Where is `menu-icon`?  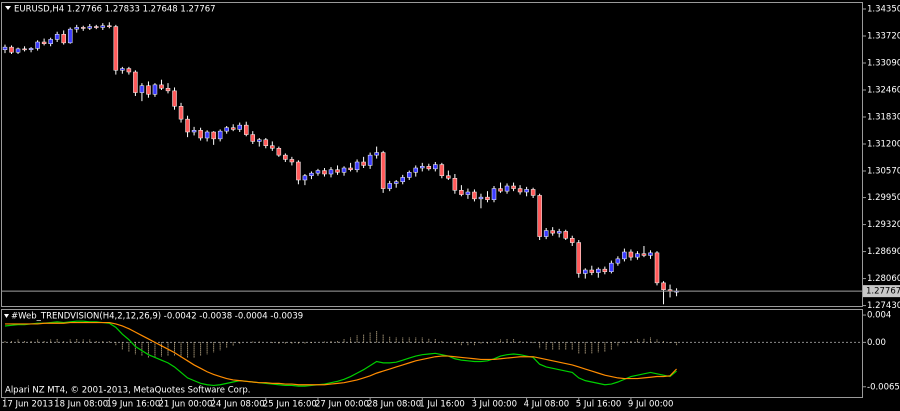 menu-icon is located at coordinates (8, 8).